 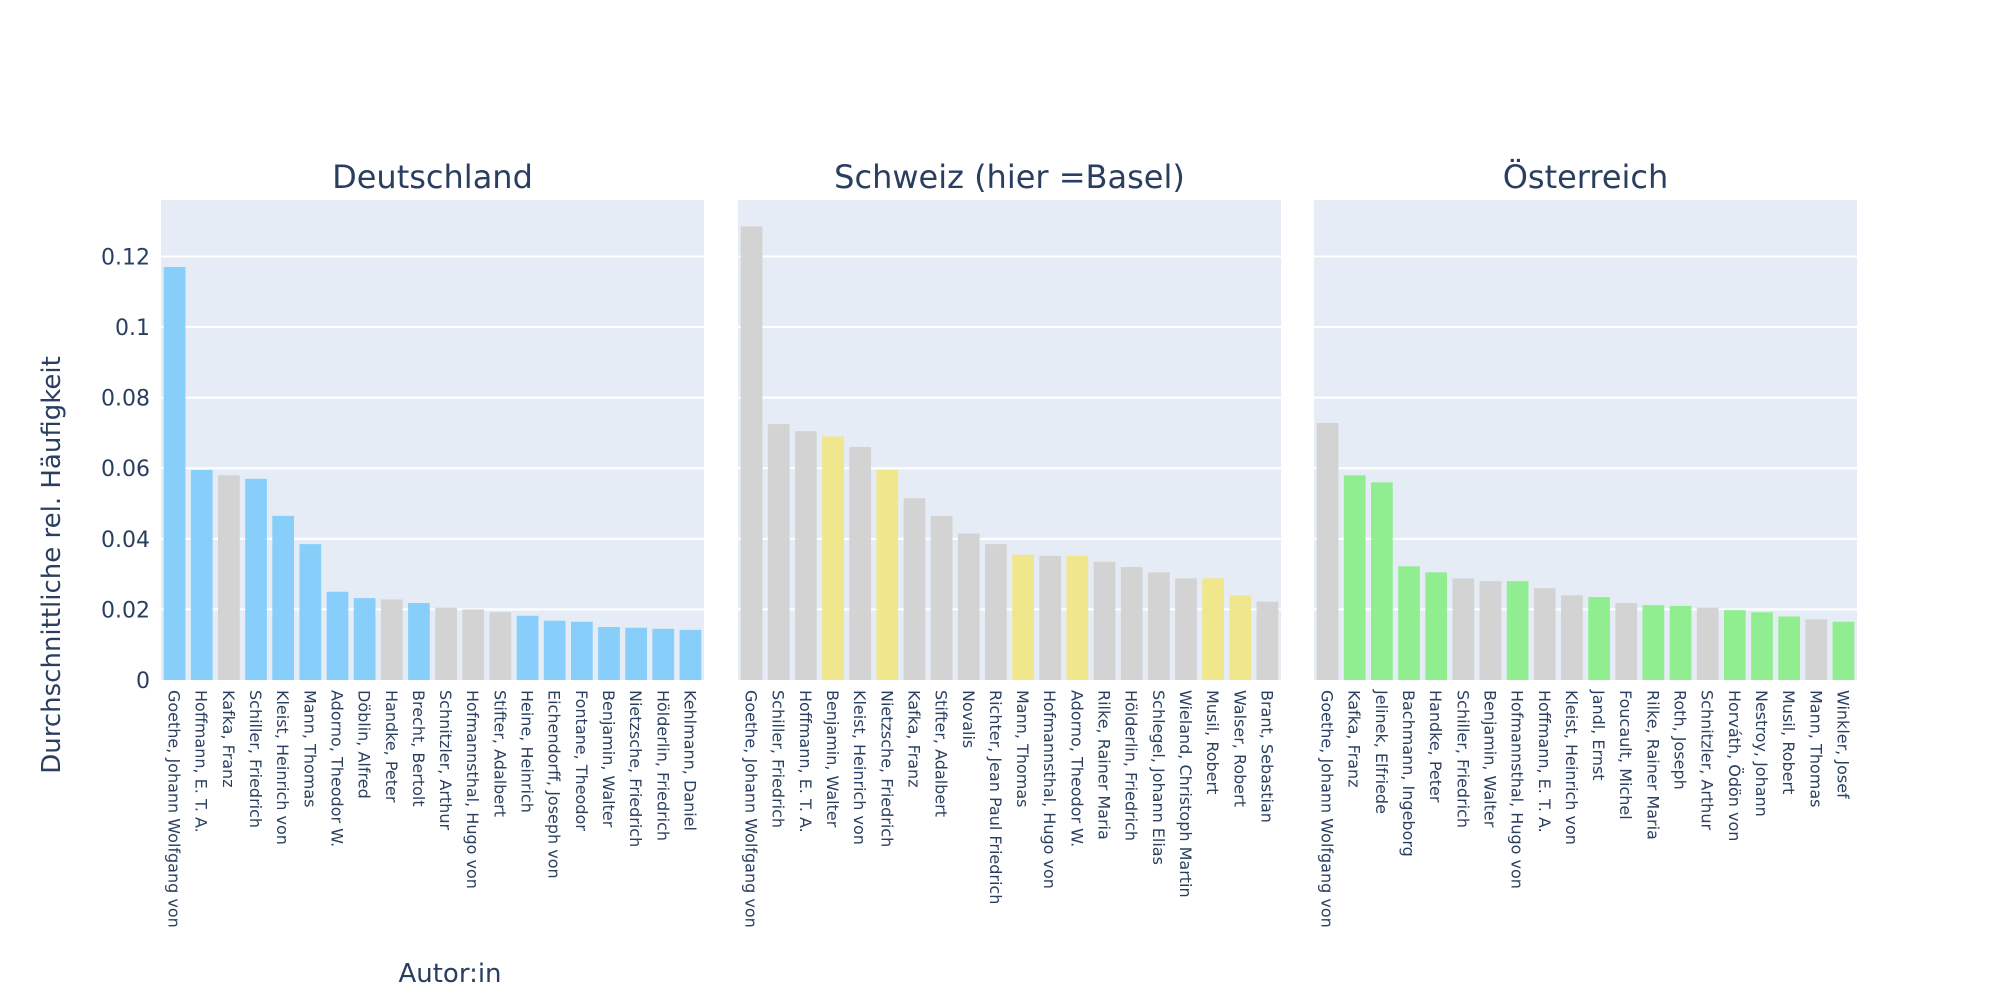 What do you see at coordinates (1734, 765) in the screenshot?
I see `x-tick-label: Horváth, Ödön von` at bounding box center [1734, 765].